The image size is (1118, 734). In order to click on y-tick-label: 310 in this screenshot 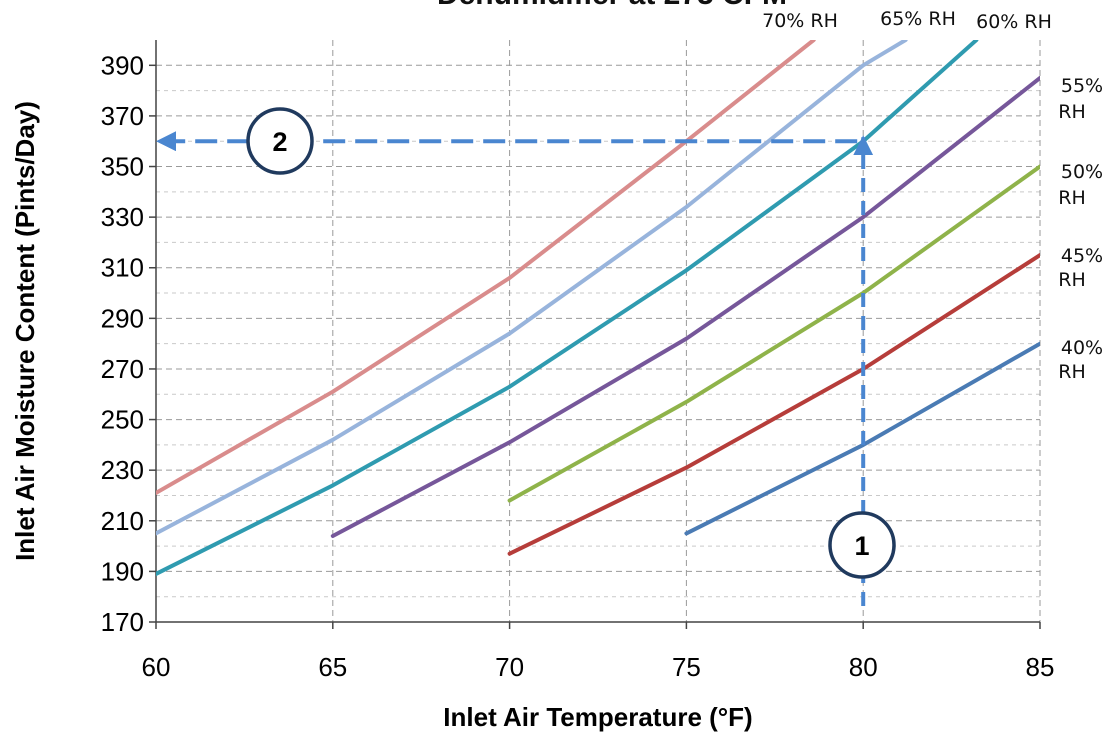, I will do `click(122, 268)`.